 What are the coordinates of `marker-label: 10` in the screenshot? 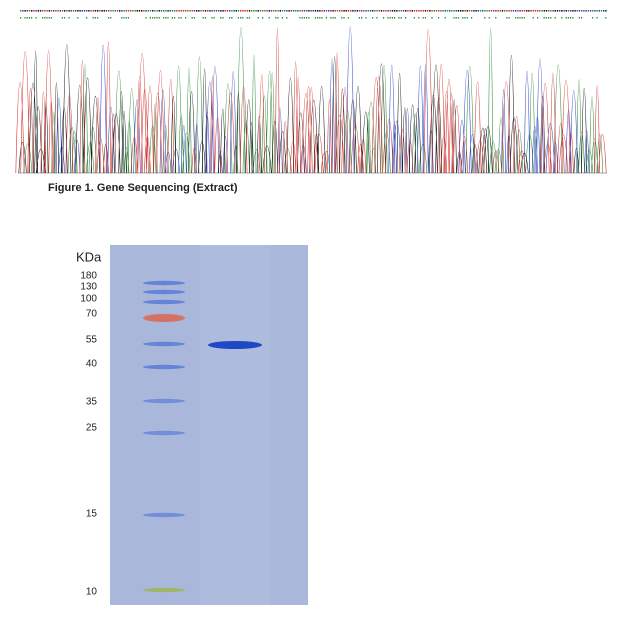 It's located at (92, 592).